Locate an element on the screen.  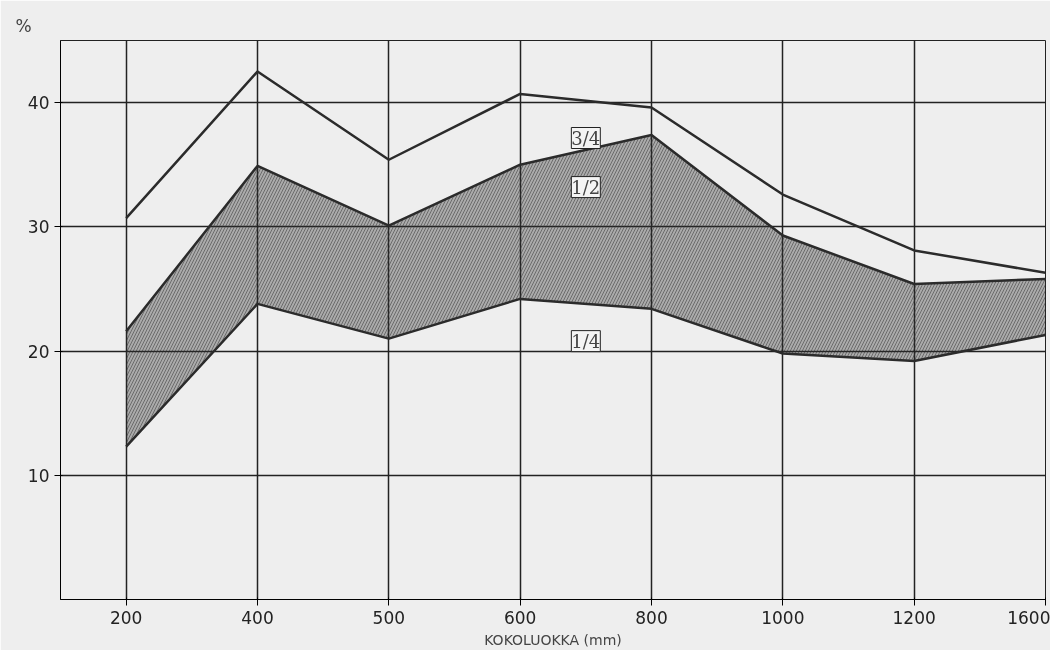
series-label: 1/4 is located at coordinates (586, 341).